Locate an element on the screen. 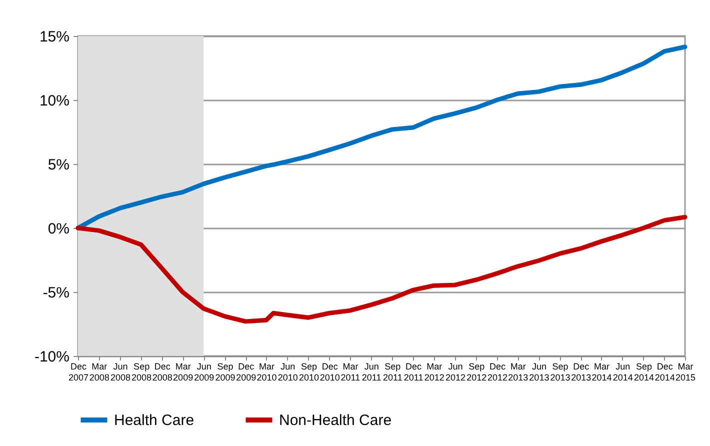  x-tick-label: Sep 2008 is located at coordinates (142, 372).